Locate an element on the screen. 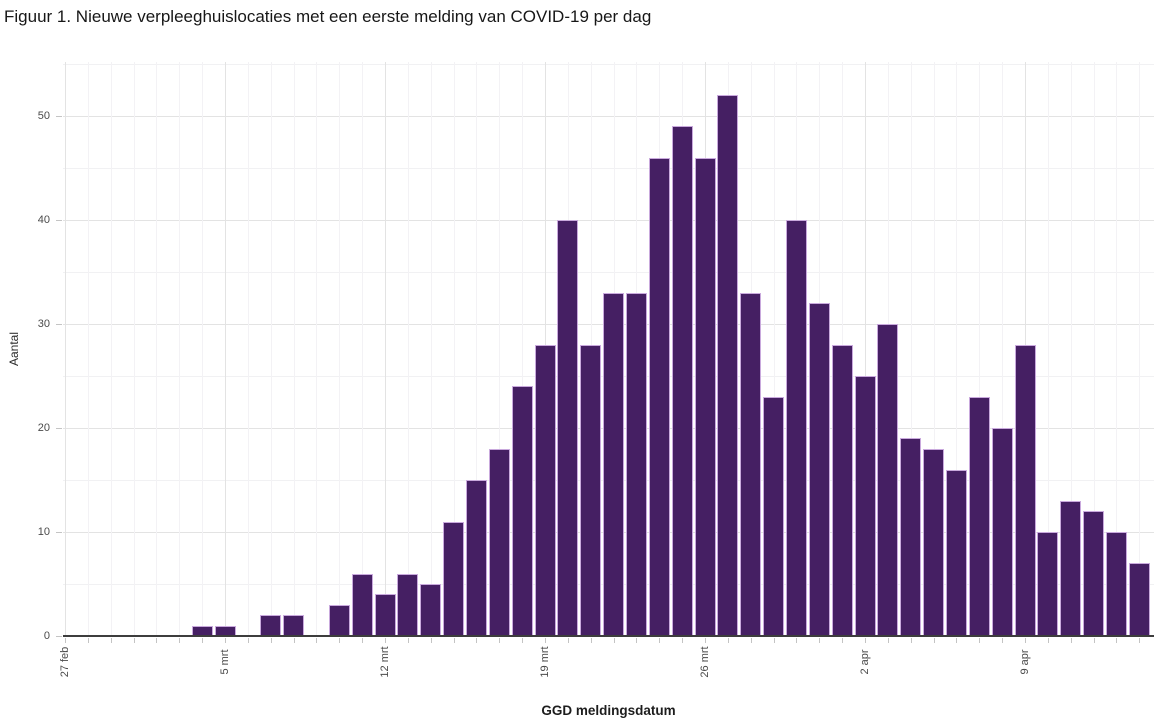 Image resolution: width=1154 pixels, height=727 pixels. bar-27-mrt is located at coordinates (728, 365).